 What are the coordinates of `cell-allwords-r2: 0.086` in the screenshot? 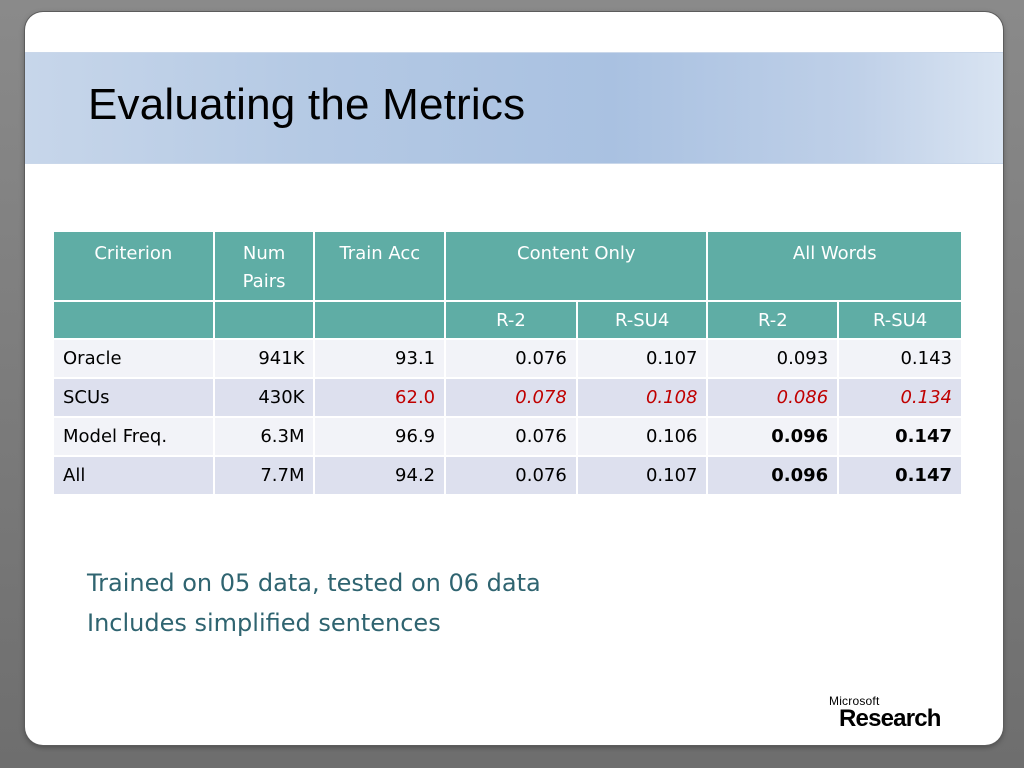 It's located at (773, 397).